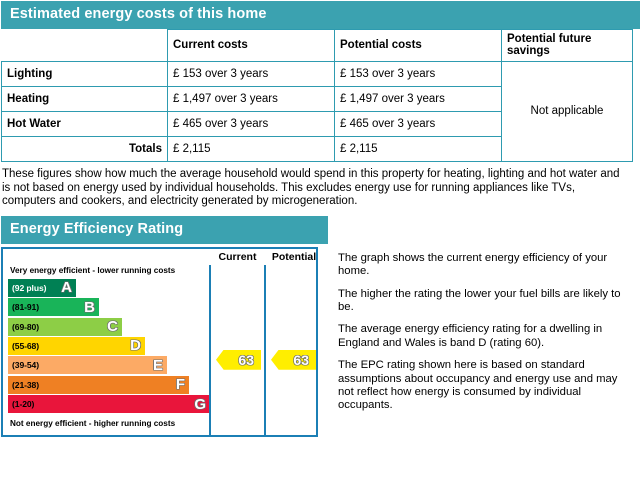 The height and width of the screenshot is (480, 640). Describe the element at coordinates (210, 350) in the screenshot. I see `column-divider-left` at that location.